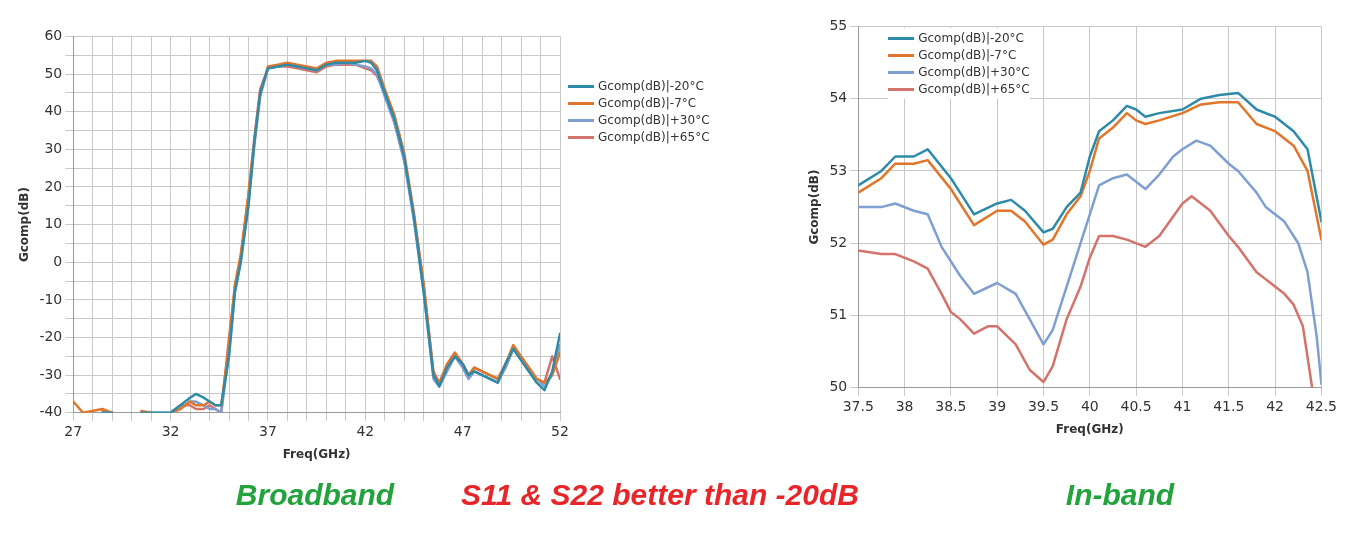  I want to click on x-tick-label: 40, so click(1089, 405).